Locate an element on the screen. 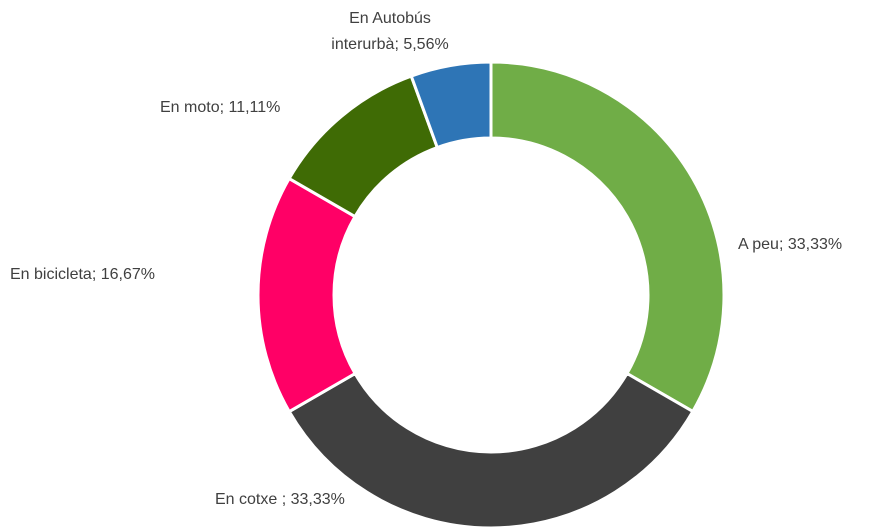  data-label: En bicicleta; 16,67% is located at coordinates (110, 275).